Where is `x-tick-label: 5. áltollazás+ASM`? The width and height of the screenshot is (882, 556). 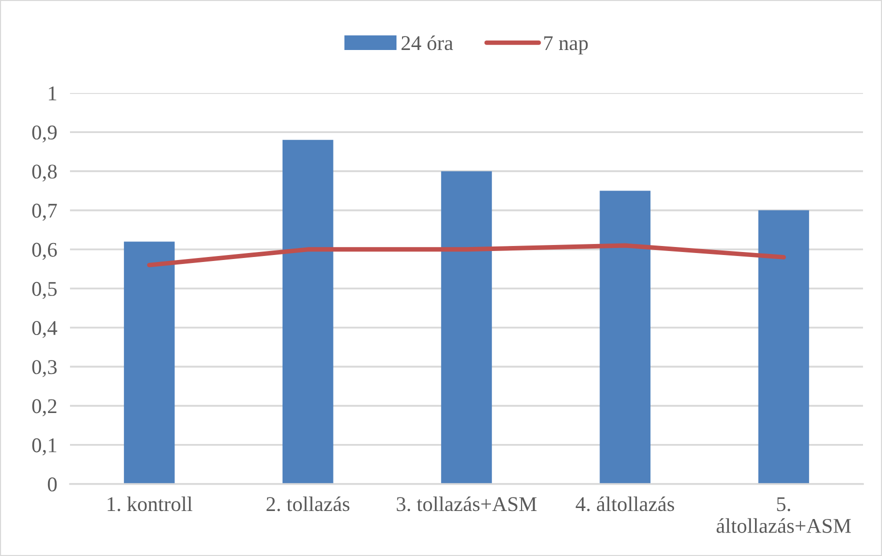 x-tick-label: 5. áltollazás+ASM is located at coordinates (783, 515).